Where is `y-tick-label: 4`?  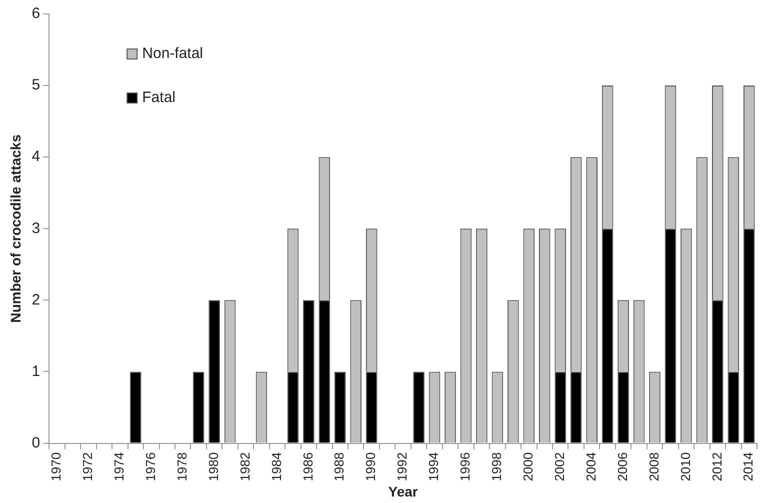 y-tick-label: 4 is located at coordinates (36, 157).